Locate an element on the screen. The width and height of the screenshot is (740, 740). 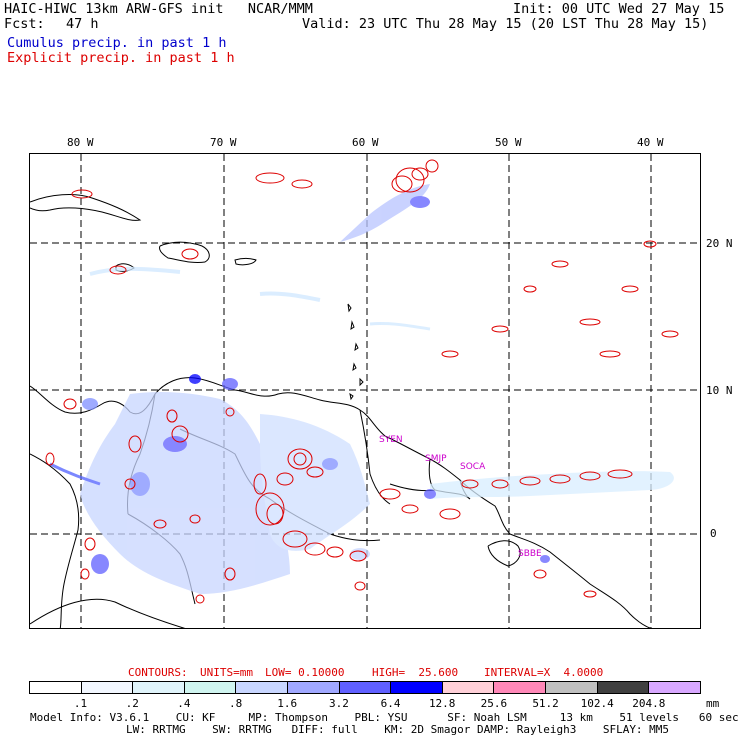
colorbar is located at coordinates (365, 687).